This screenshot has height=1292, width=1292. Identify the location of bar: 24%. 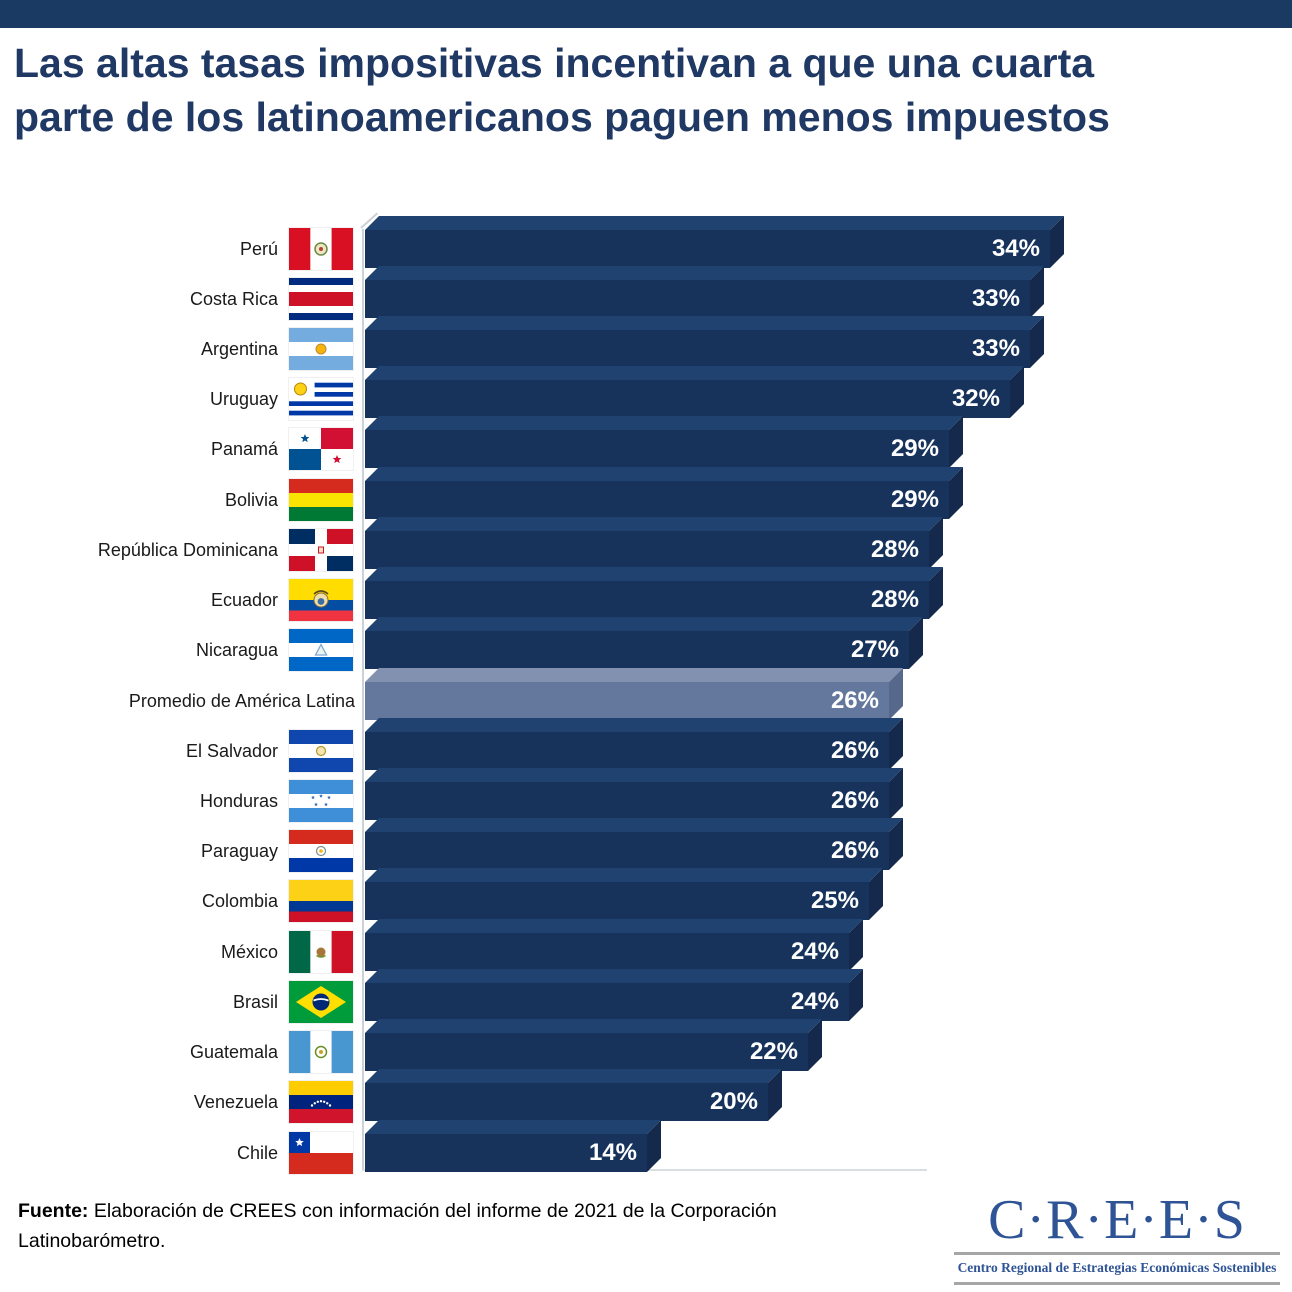
(614, 995).